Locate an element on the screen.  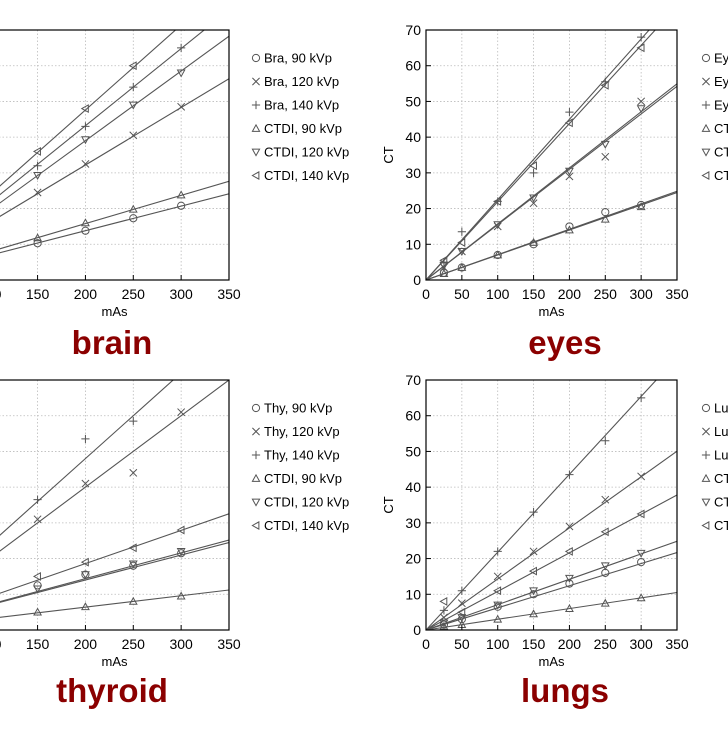
x-tick-label: 300 is located at coordinates (181, 644).